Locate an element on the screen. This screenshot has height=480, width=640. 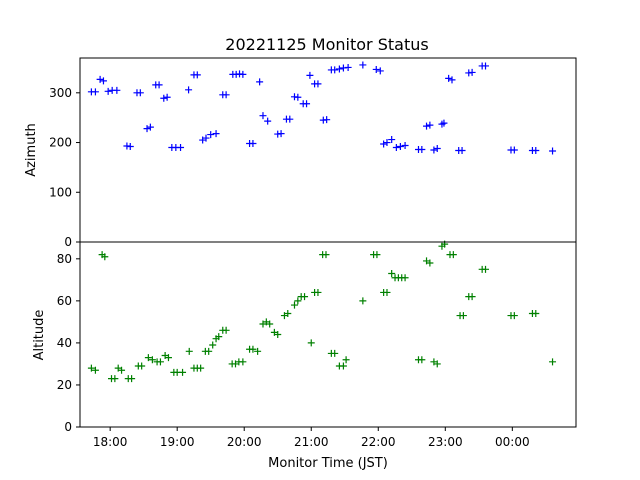
altitude-y-tick-label: 80 is located at coordinates (64, 259).